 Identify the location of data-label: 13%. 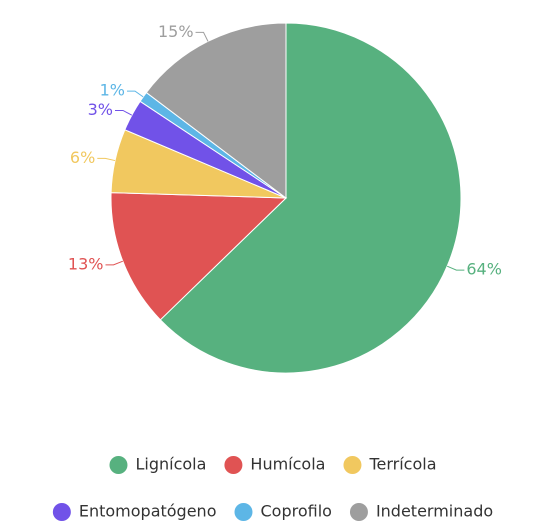
(86, 263).